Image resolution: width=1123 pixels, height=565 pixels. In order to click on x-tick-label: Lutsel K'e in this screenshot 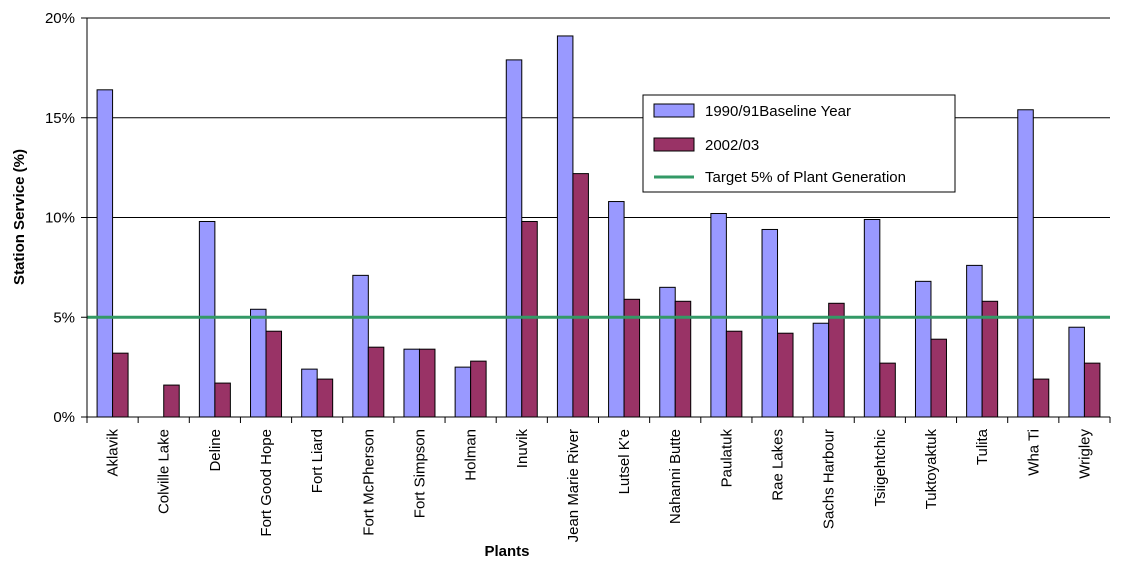, I will do `click(624, 461)`.